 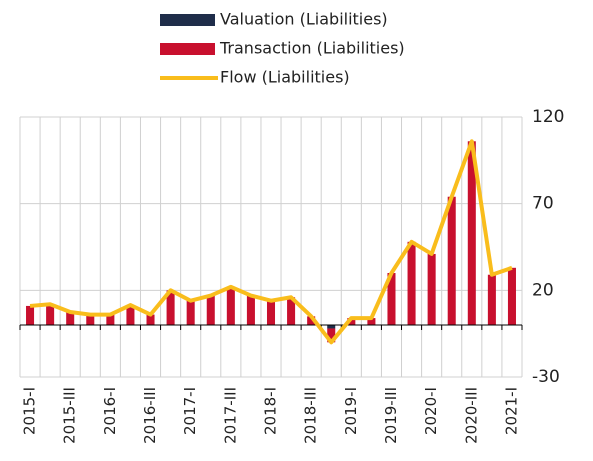 What do you see at coordinates (546, 377) in the screenshot?
I see `y-tick-label: -30` at bounding box center [546, 377].